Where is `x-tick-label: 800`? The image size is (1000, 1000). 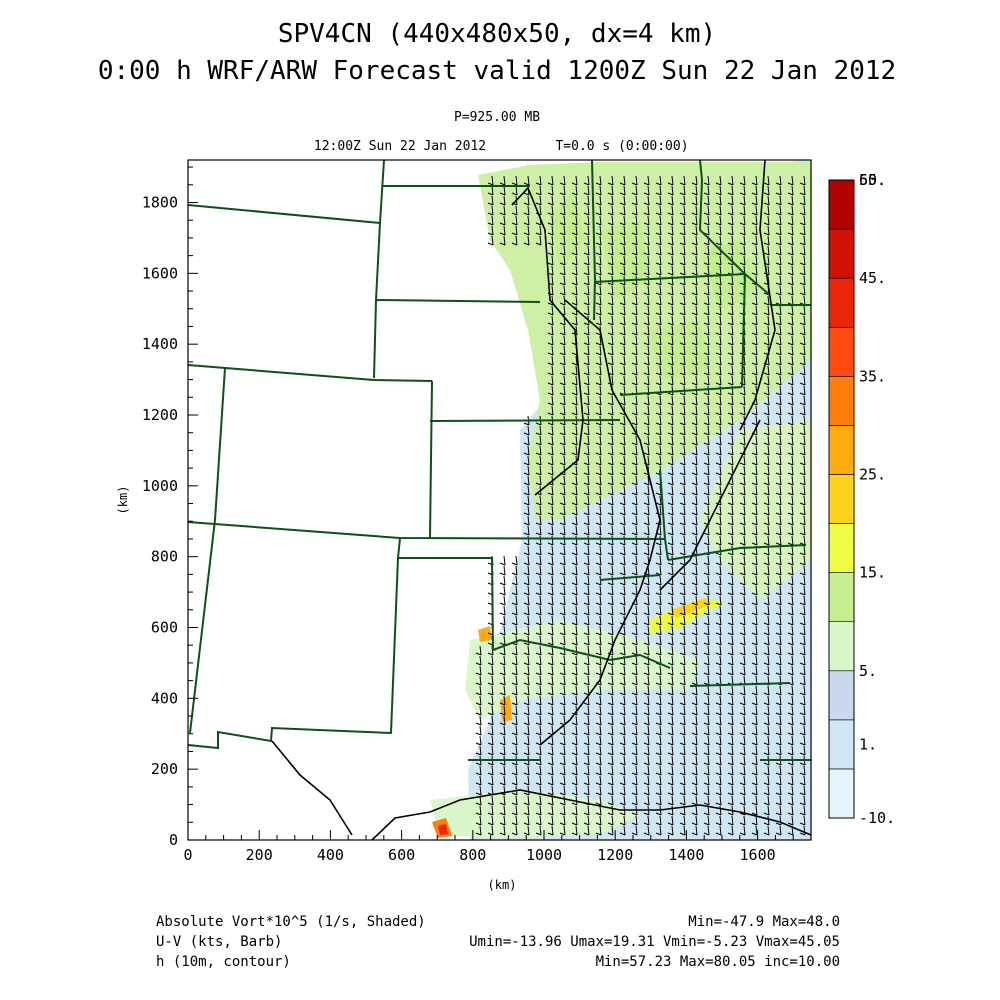 x-tick-label: 800 is located at coordinates (472, 855).